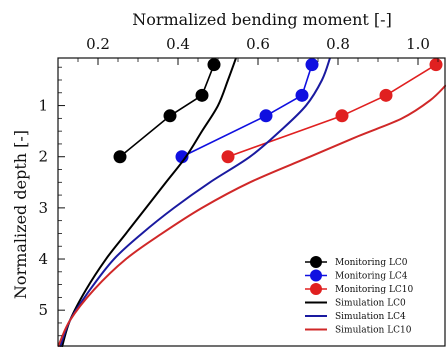  What do you see at coordinates (418, 44) in the screenshot?
I see `x-tick-label: 1.0` at bounding box center [418, 44].